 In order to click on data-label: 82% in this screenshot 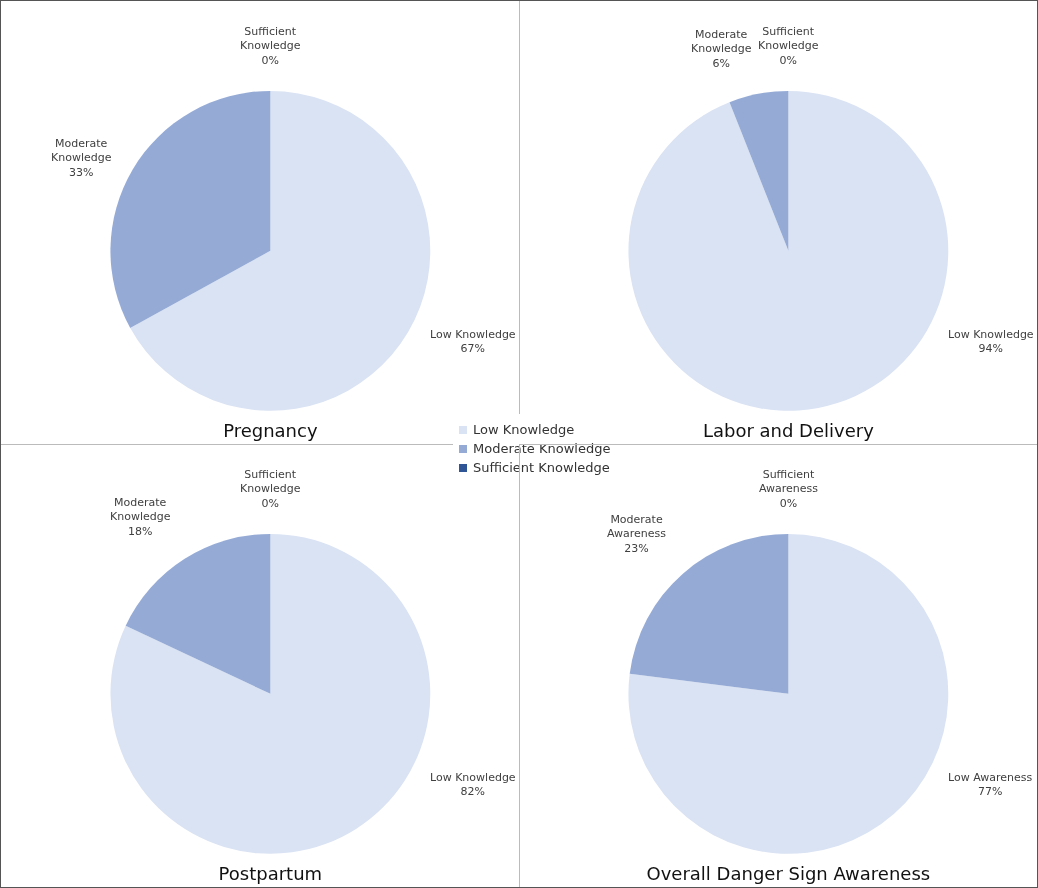, I will do `click(473, 792)`.